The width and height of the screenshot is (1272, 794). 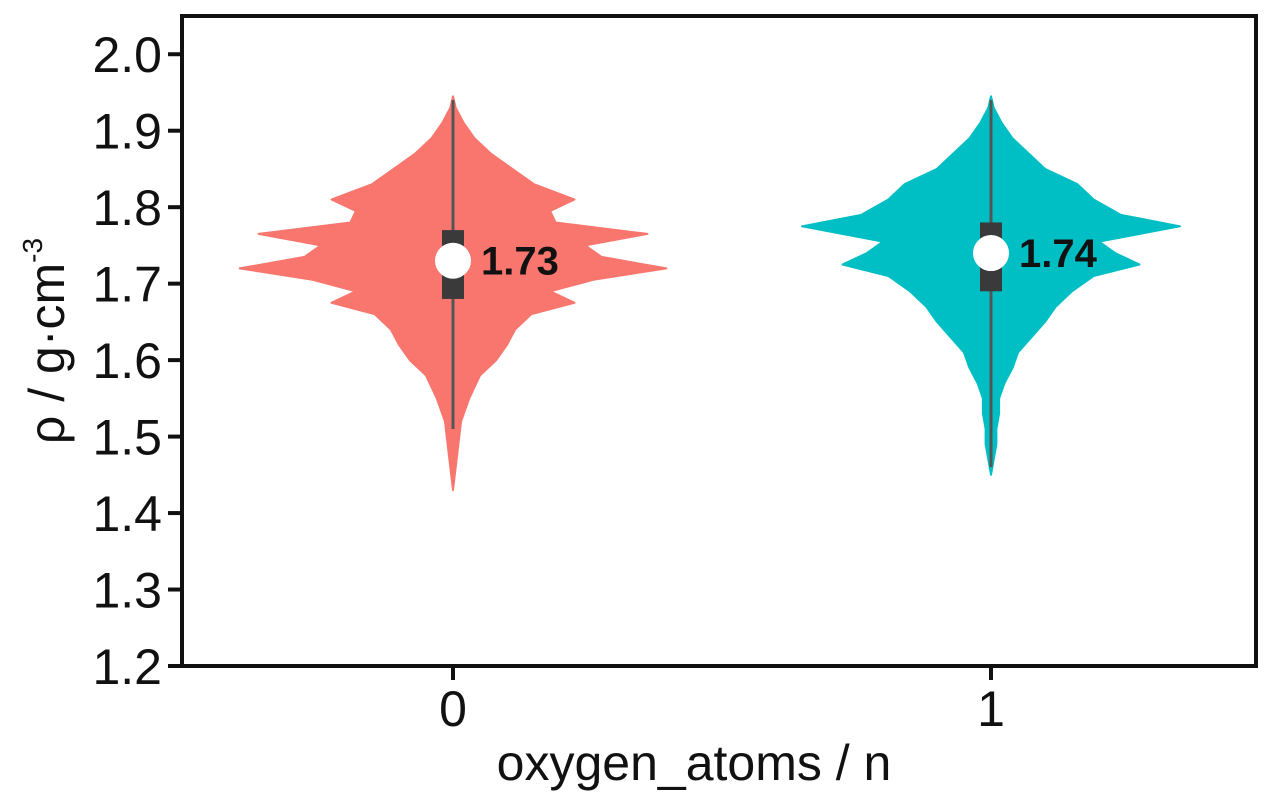 What do you see at coordinates (991, 709) in the screenshot?
I see `x-tick-label: 1` at bounding box center [991, 709].